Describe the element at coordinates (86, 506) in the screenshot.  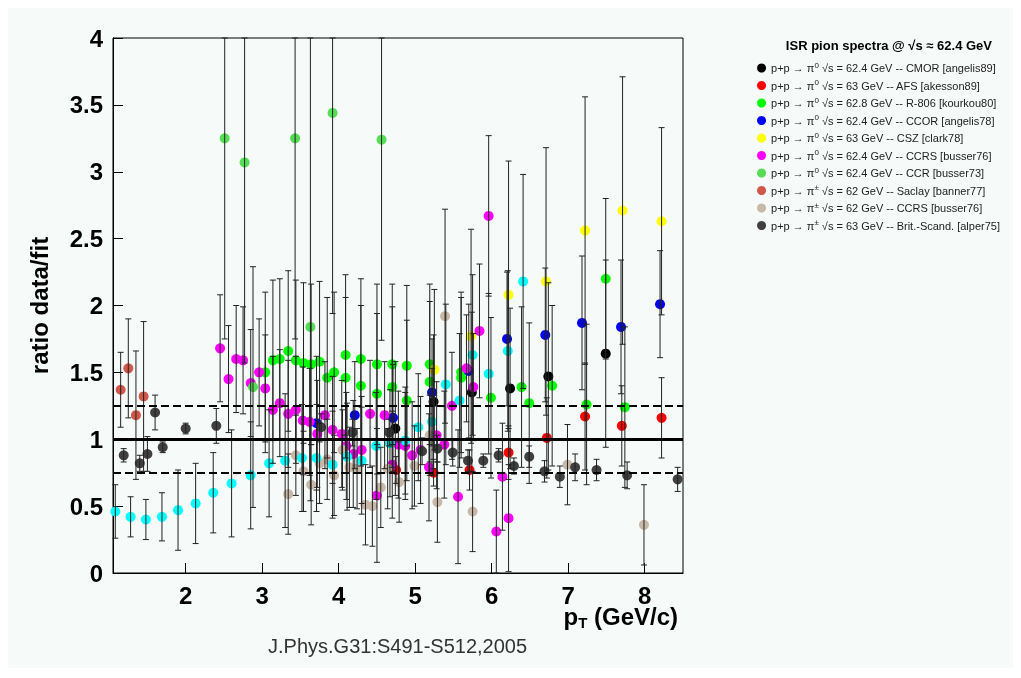
I see `y-tick-label: 0.5` at that location.